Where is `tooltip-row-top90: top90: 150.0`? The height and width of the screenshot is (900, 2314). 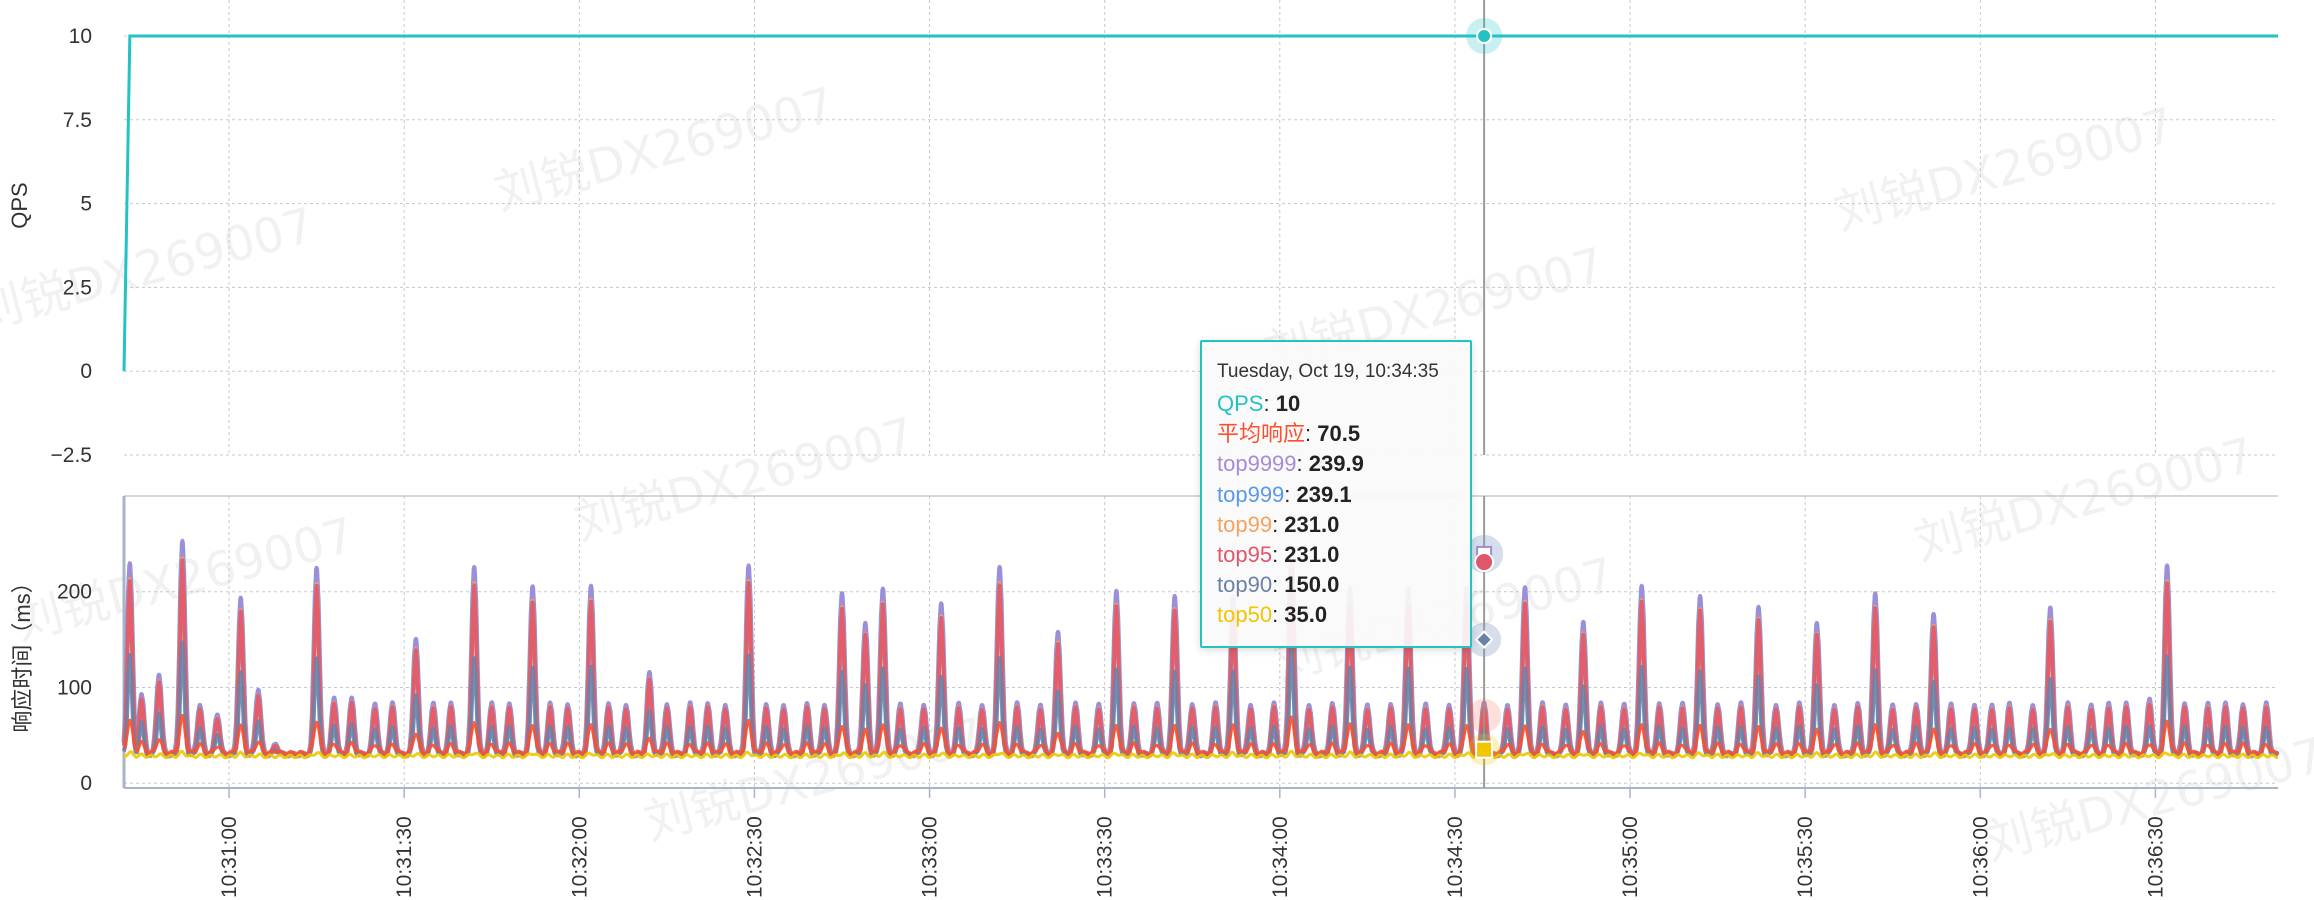
tooltip-row-top90: top90: 150.0 is located at coordinates (1278, 585).